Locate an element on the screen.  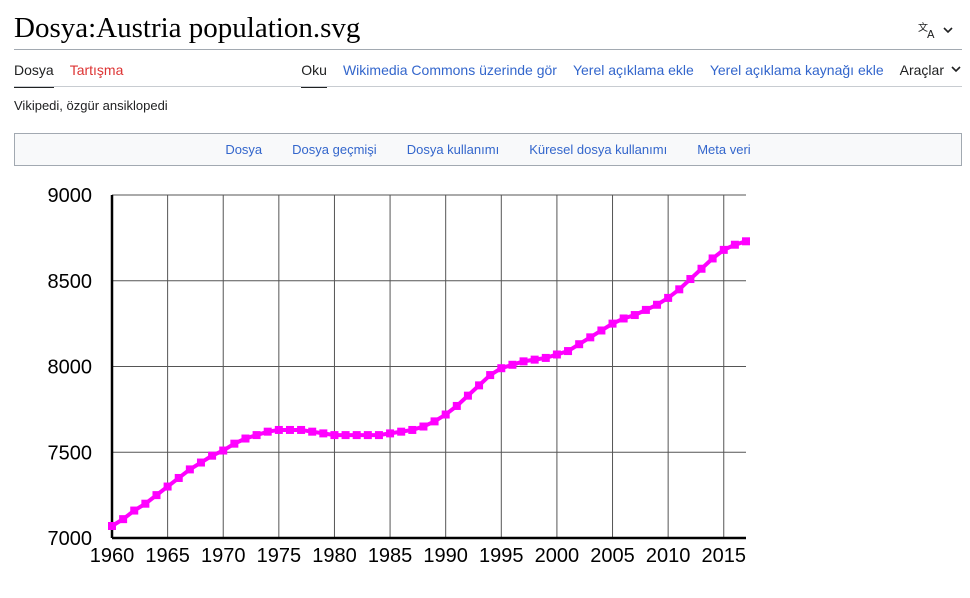
x-tick-label: 1960 is located at coordinates (112, 556).